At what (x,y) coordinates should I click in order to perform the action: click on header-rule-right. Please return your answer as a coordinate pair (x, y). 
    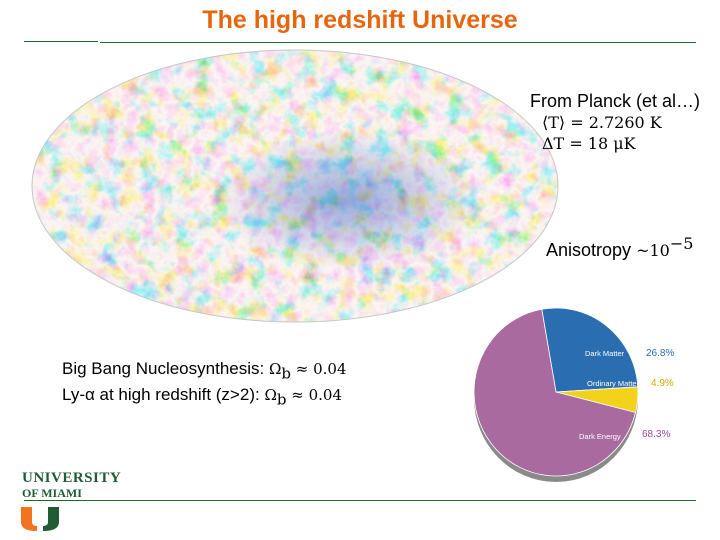
    Looking at the image, I should click on (398, 42).